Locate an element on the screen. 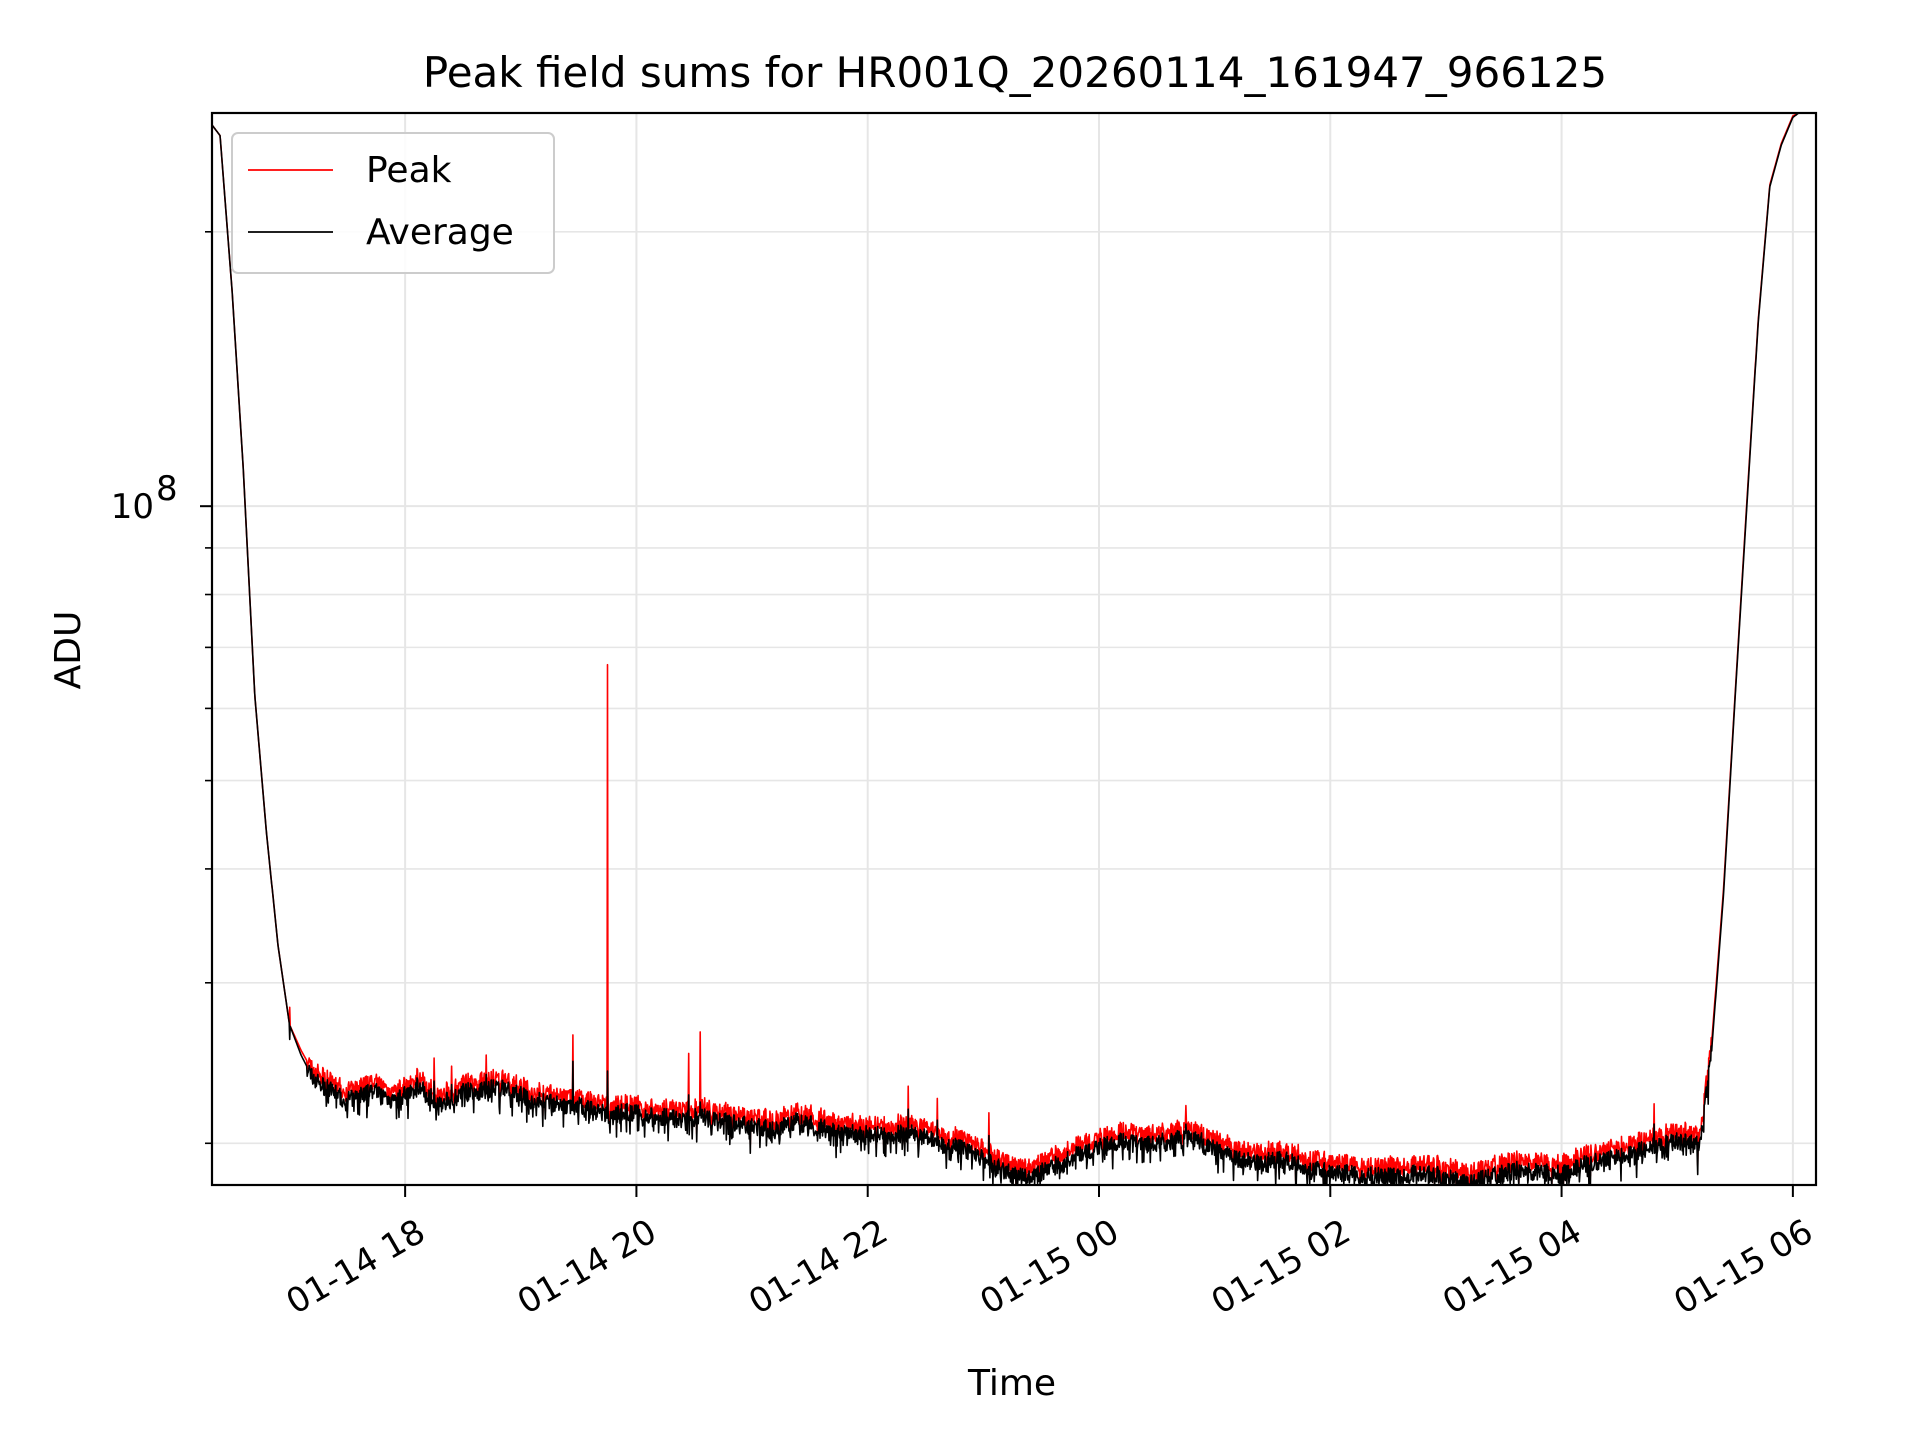  y-tick-label: 10 is located at coordinates (132, 507).